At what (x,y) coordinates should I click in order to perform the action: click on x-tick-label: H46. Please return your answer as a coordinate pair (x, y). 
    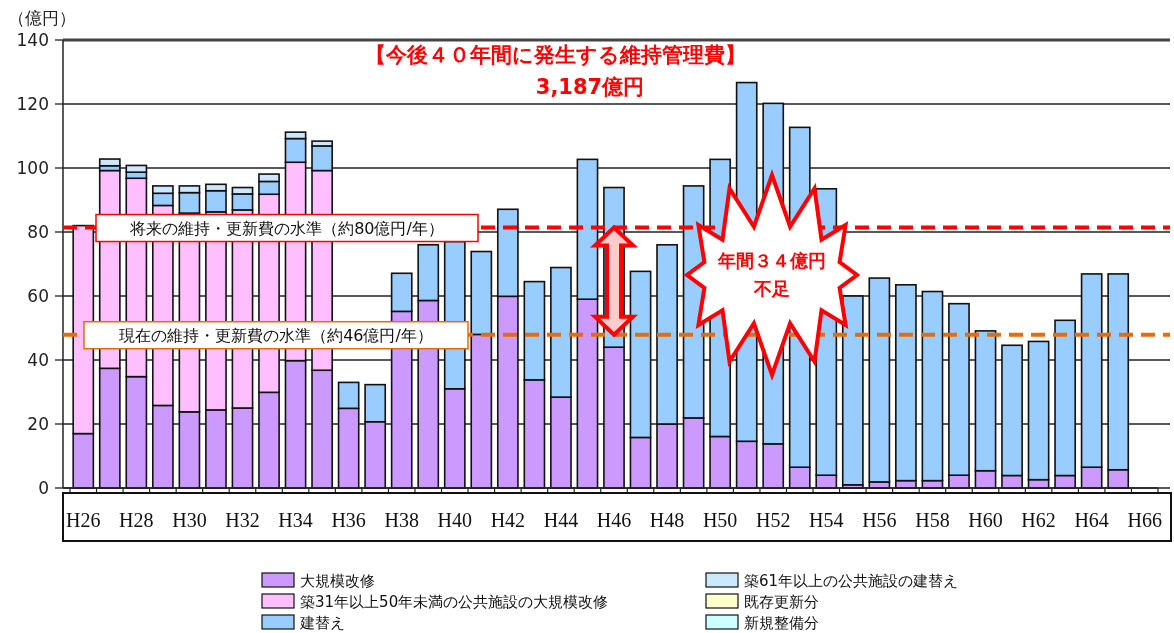
    Looking at the image, I should click on (614, 520).